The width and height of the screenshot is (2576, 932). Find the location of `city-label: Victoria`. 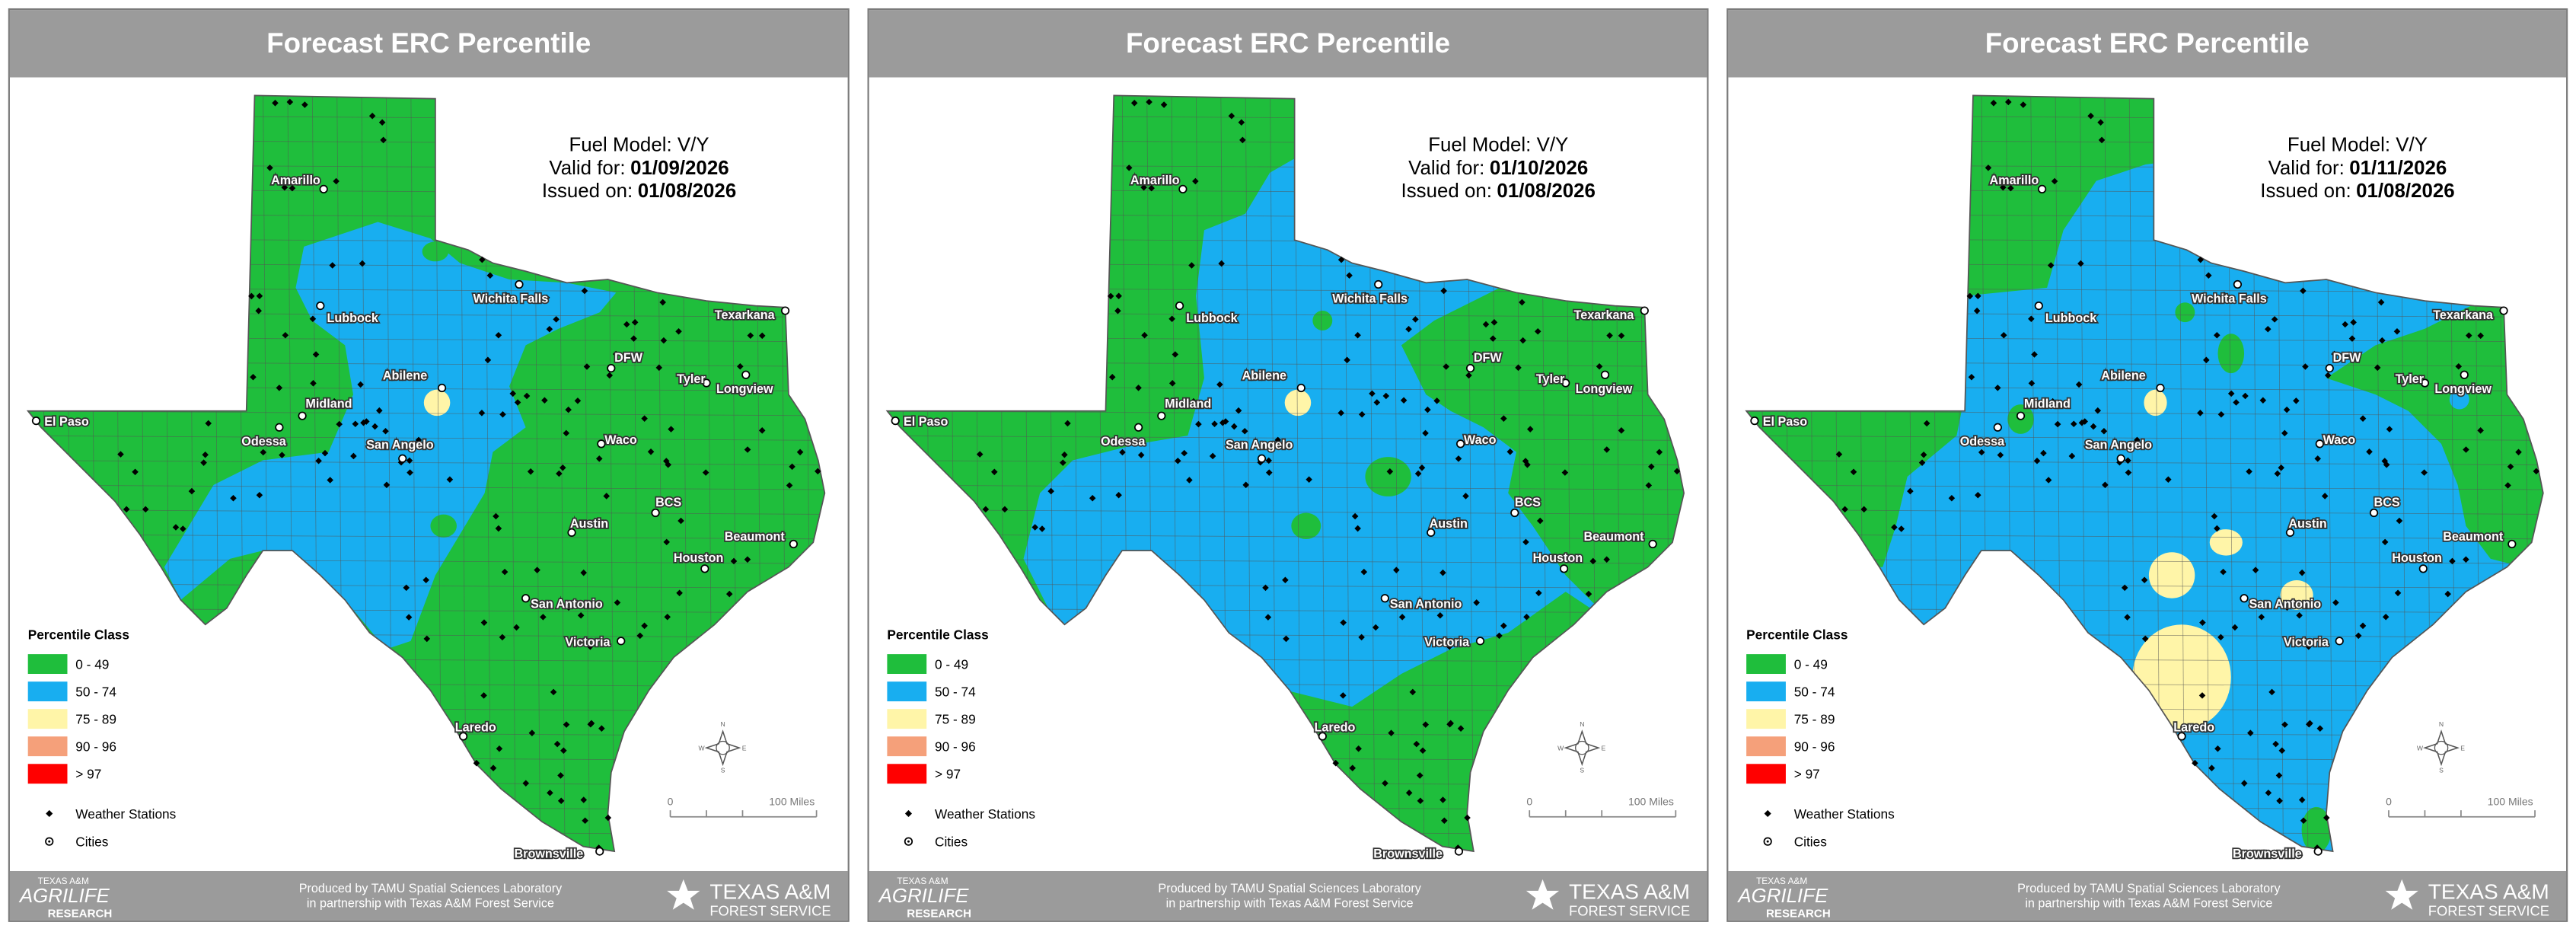

city-label: Victoria is located at coordinates (588, 642).